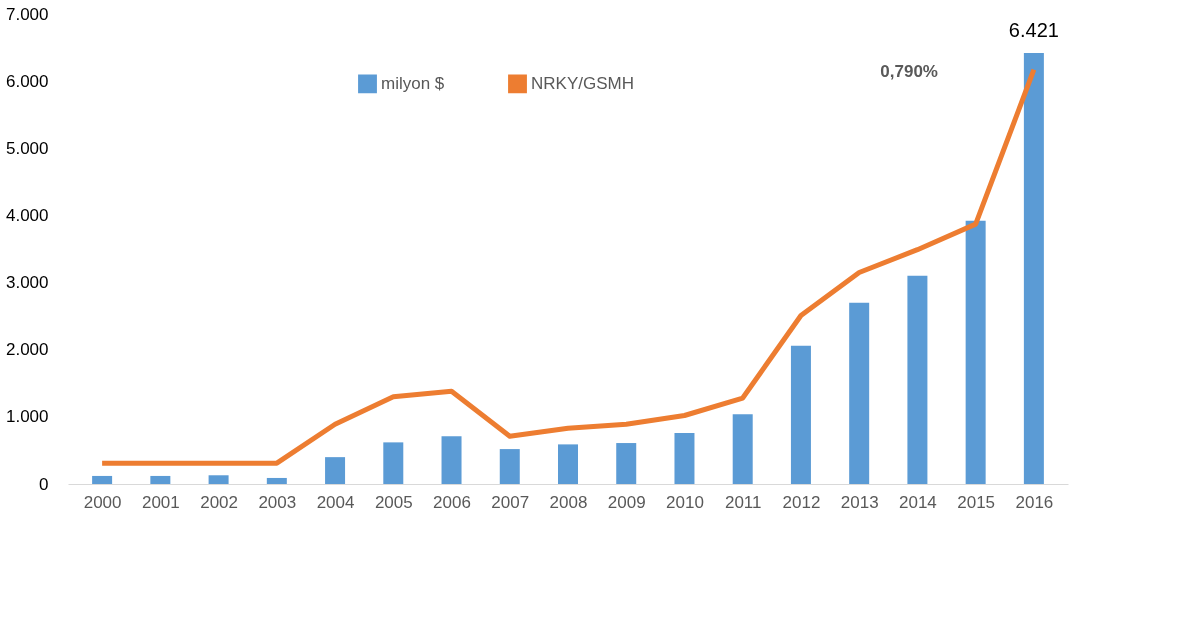  I want to click on x-tick-label: 2016, so click(1034, 502).